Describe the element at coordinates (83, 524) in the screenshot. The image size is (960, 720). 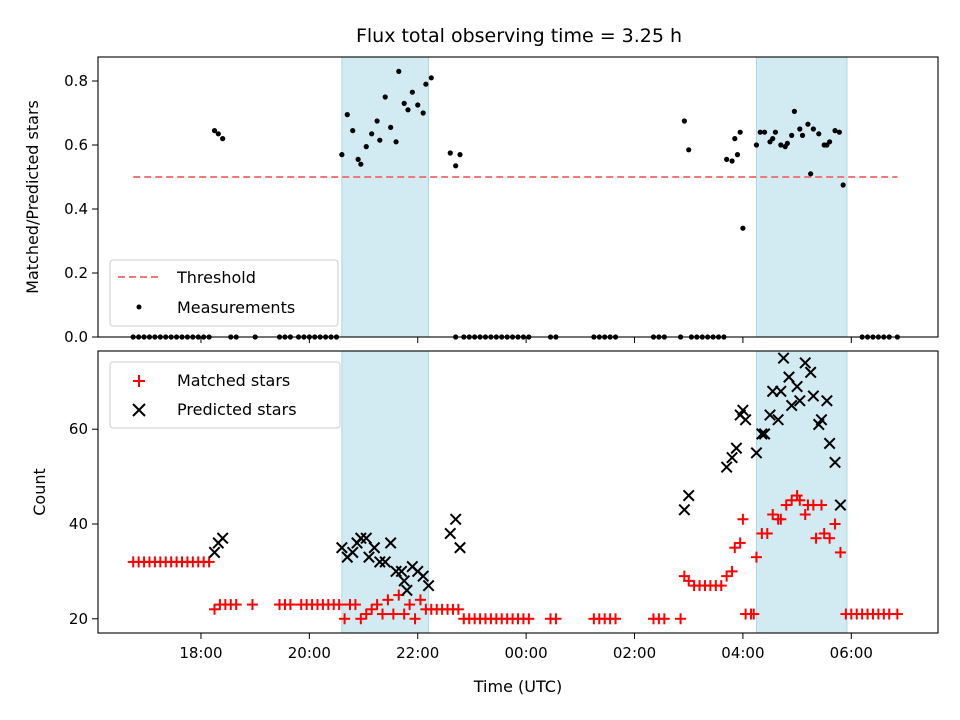
I see `bottom-y-ticks: 20 40 60` at that location.